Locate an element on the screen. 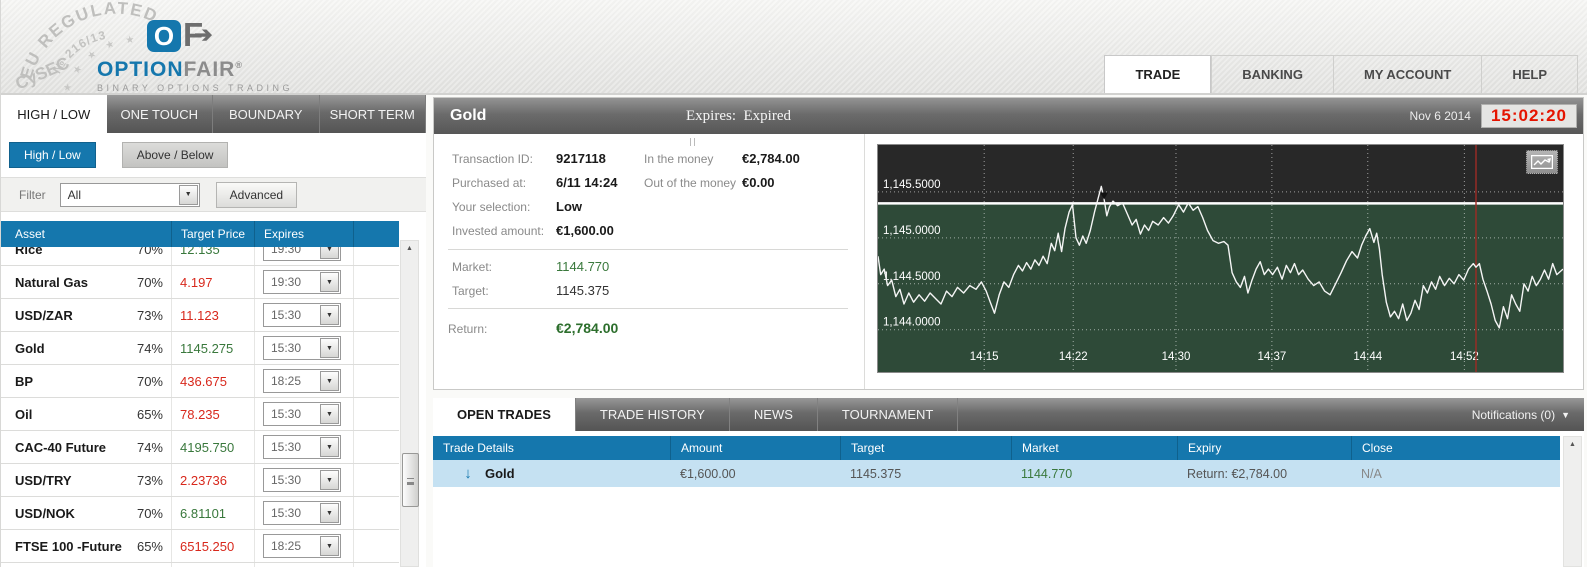 The height and width of the screenshot is (567, 1587). asset-row: Oil 65% 78.235 15:30 ▼ is located at coordinates (200, 414).